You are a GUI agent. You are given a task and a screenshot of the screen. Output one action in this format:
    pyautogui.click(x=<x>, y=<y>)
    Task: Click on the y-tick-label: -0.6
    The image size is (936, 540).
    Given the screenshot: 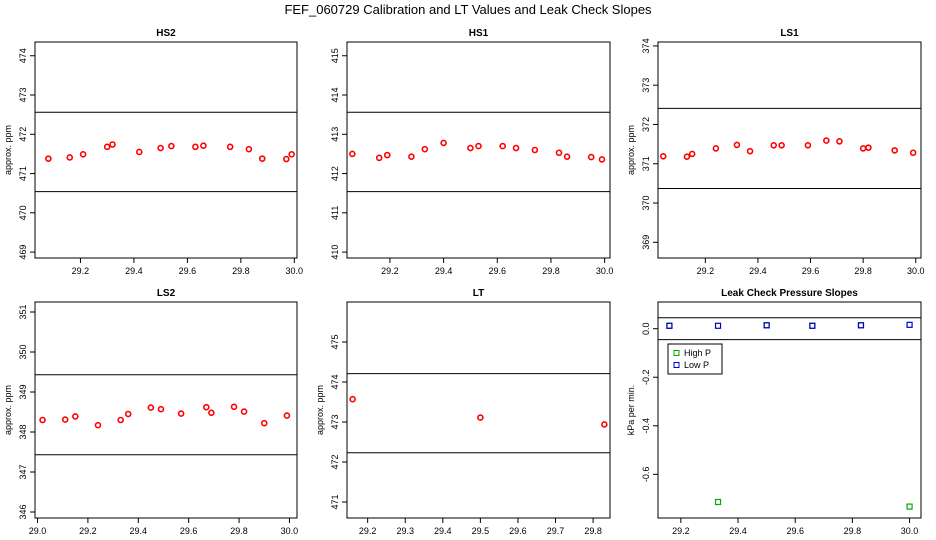 What is the action you would take?
    pyautogui.click(x=646, y=475)
    